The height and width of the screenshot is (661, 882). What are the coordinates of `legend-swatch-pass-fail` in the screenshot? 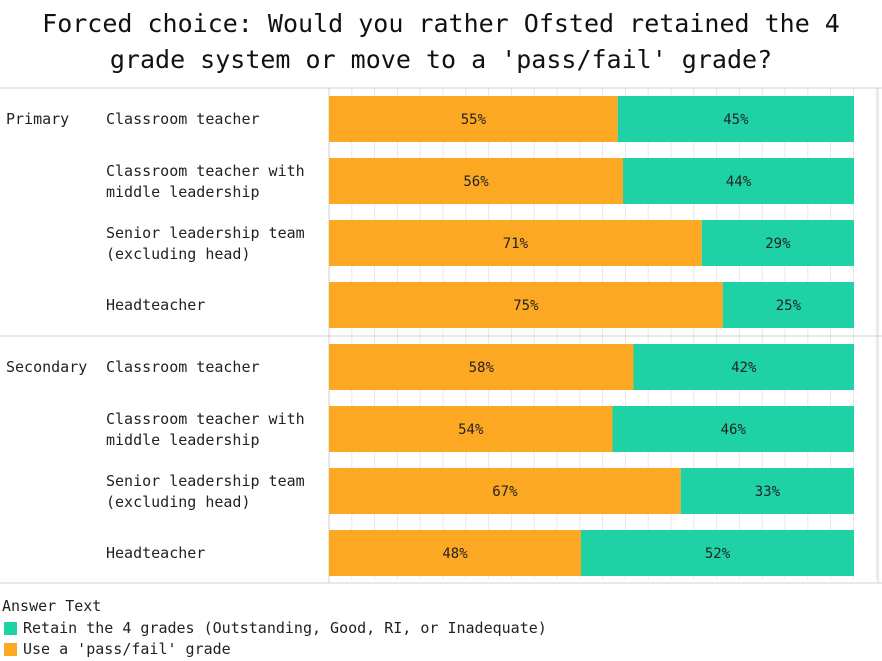 It's located at (10, 649).